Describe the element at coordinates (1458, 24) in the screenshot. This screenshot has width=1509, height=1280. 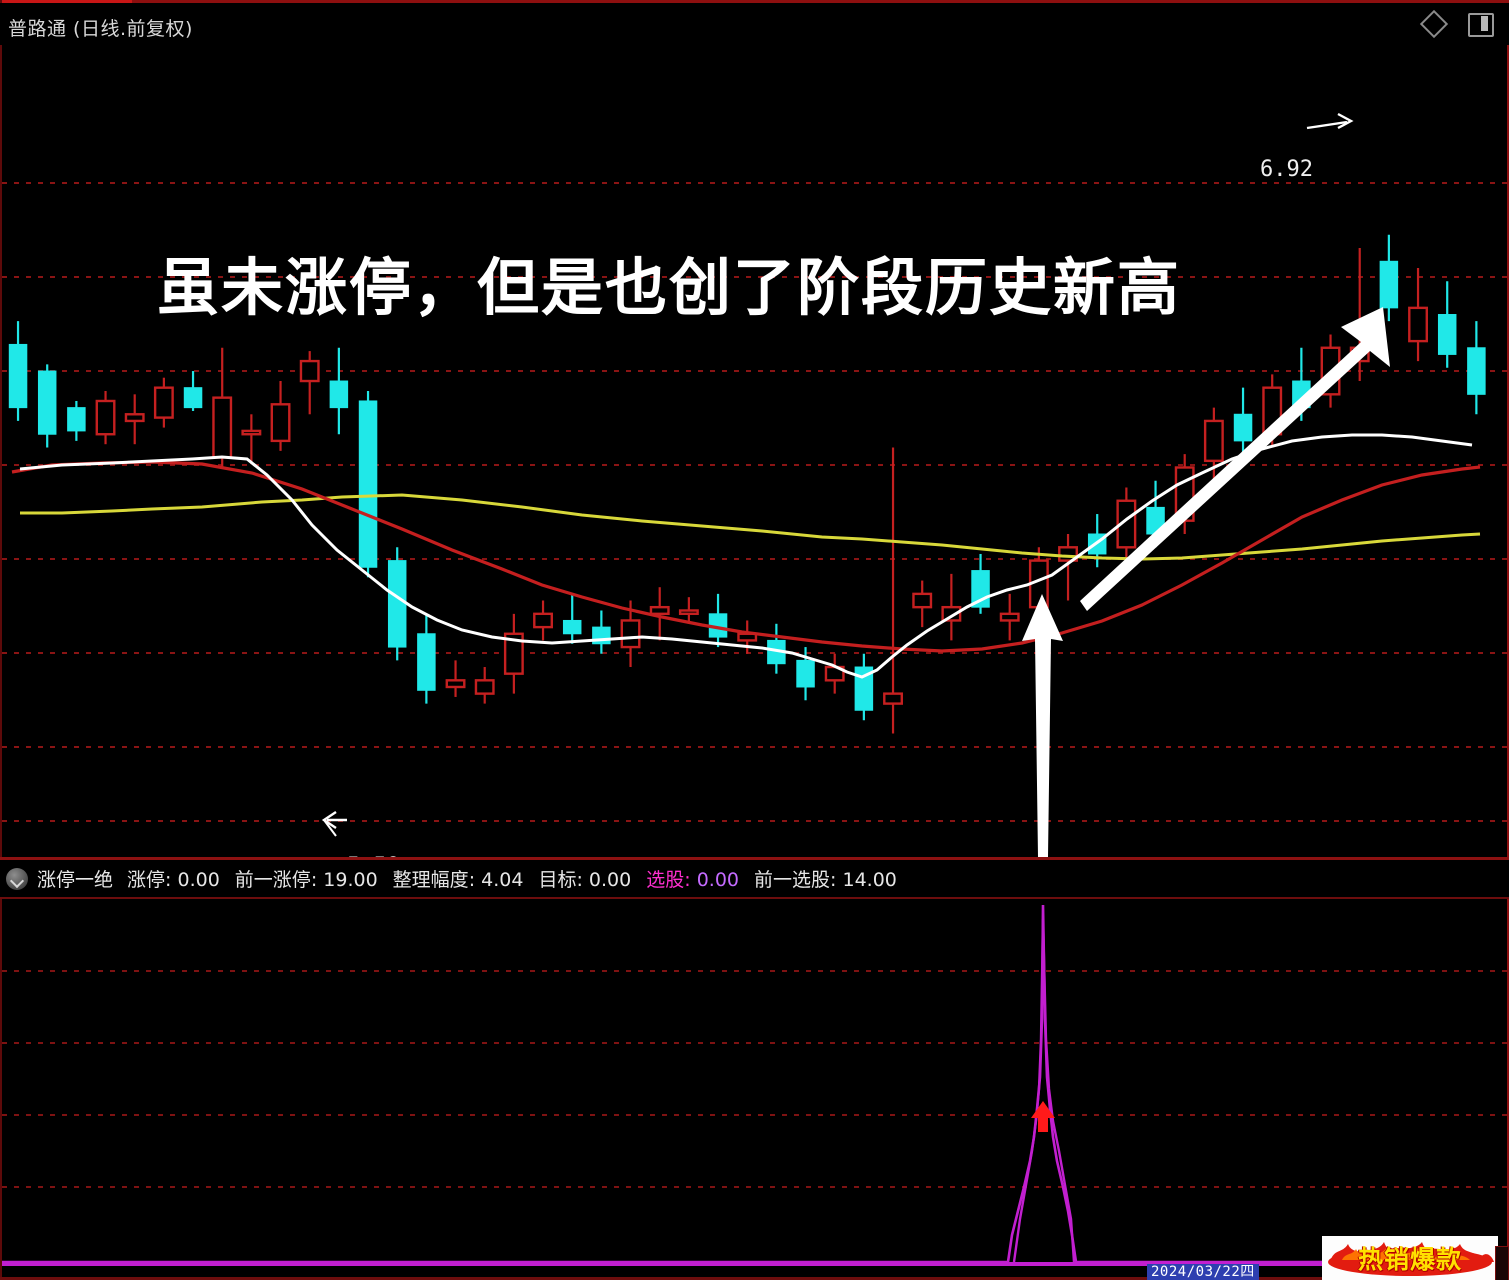
I see `header-icon-group` at that location.